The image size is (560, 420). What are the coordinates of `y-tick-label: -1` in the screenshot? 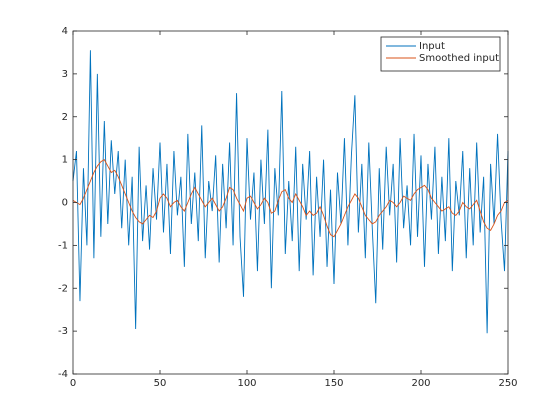 It's located at (63, 245).